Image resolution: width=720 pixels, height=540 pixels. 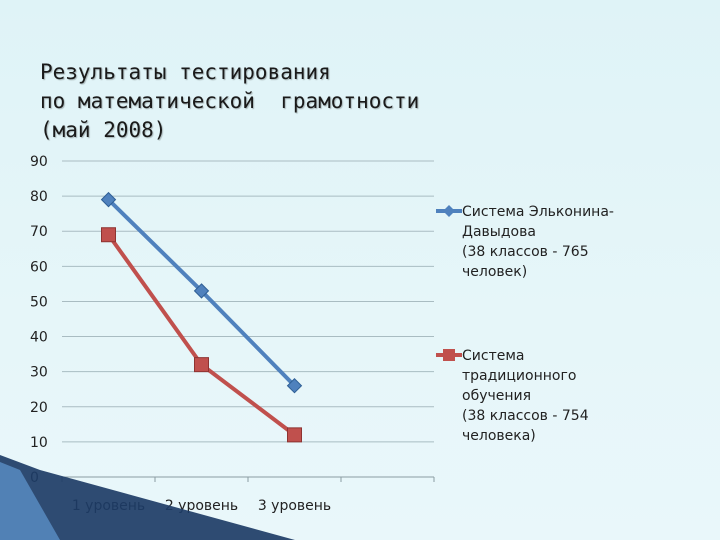 I want to click on legend-entry-text: Система Эльконина-, so click(x=538, y=212).